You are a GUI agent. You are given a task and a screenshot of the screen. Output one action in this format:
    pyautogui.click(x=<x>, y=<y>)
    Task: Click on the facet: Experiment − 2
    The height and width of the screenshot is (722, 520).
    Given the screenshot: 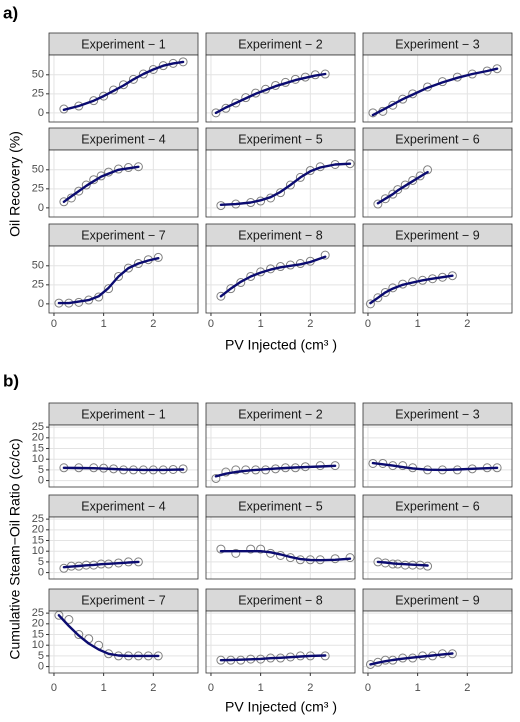 What is the action you would take?
    pyautogui.click(x=280, y=77)
    